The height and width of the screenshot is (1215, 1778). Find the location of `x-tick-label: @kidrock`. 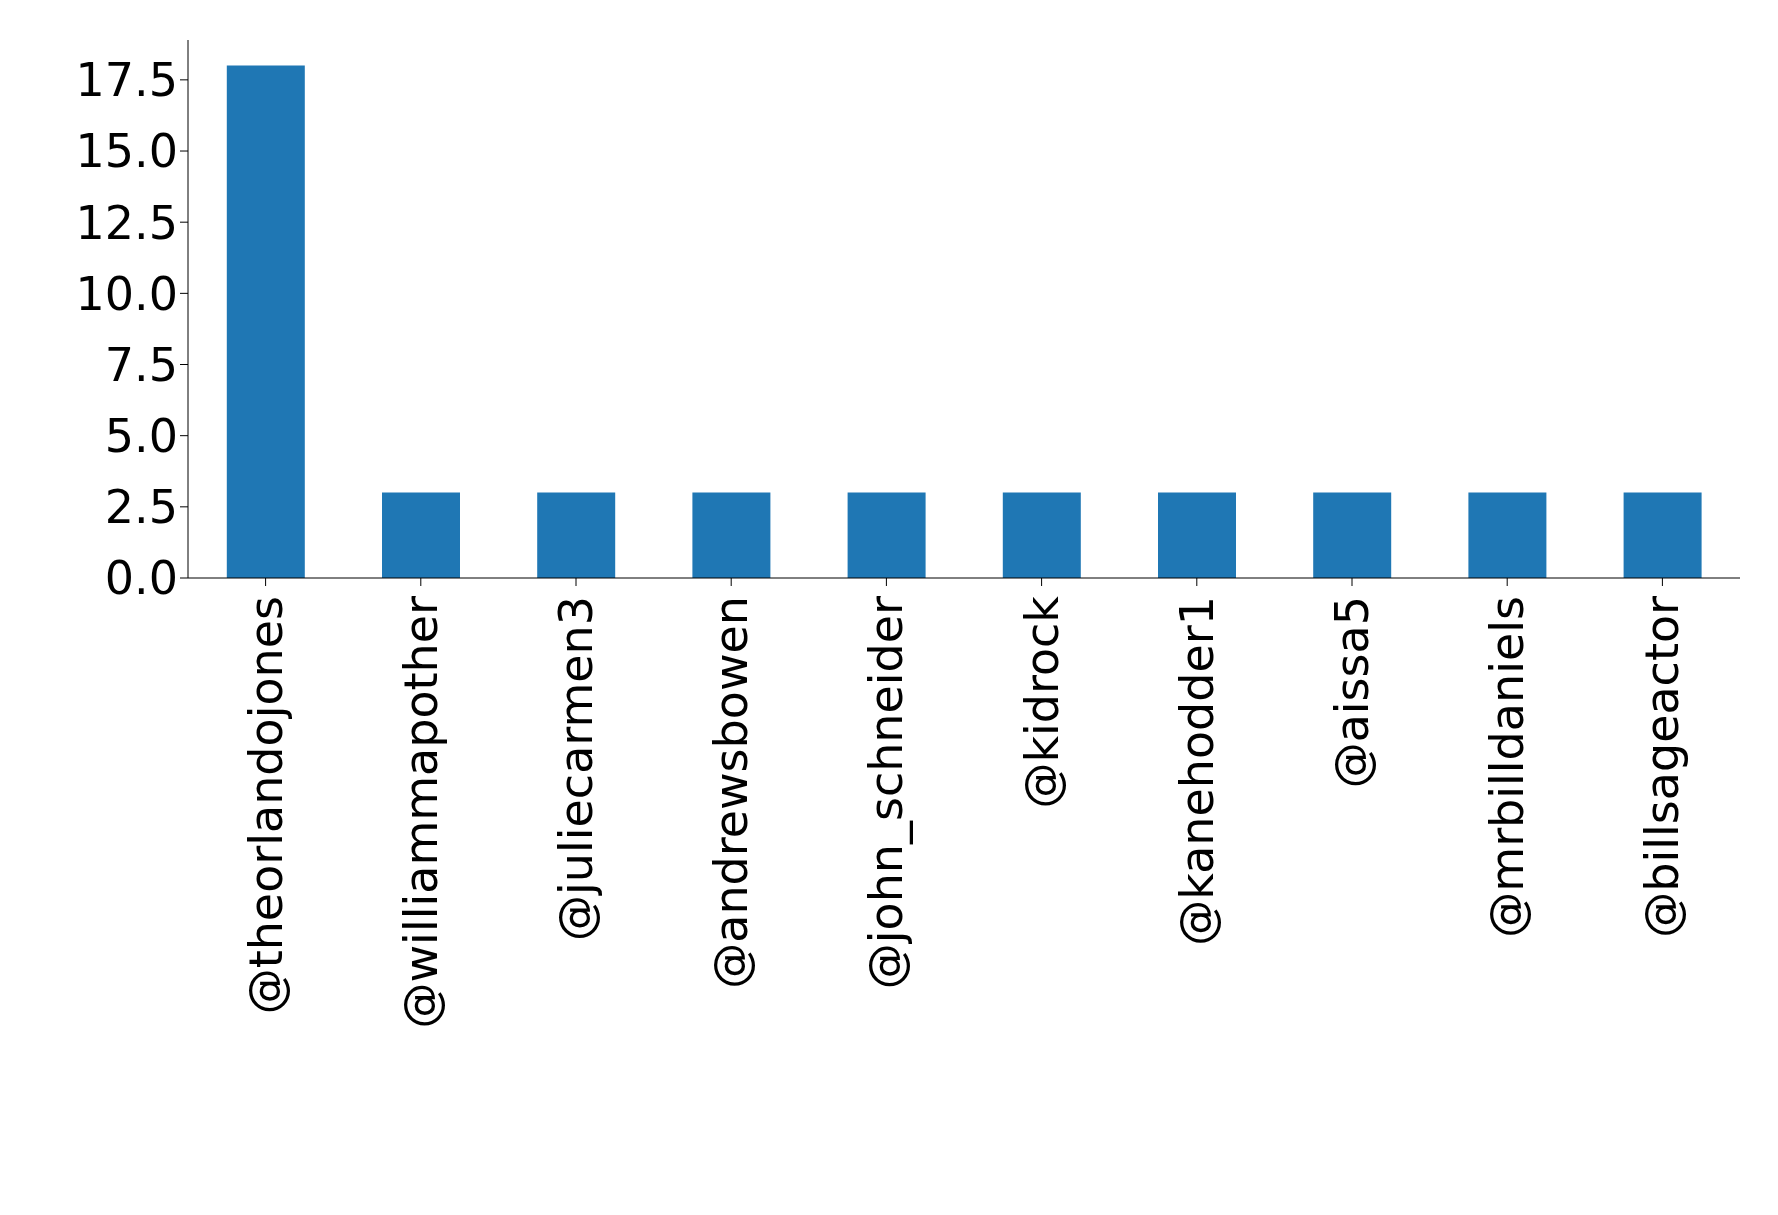

x-tick-label: @kidrock is located at coordinates (1041, 702).